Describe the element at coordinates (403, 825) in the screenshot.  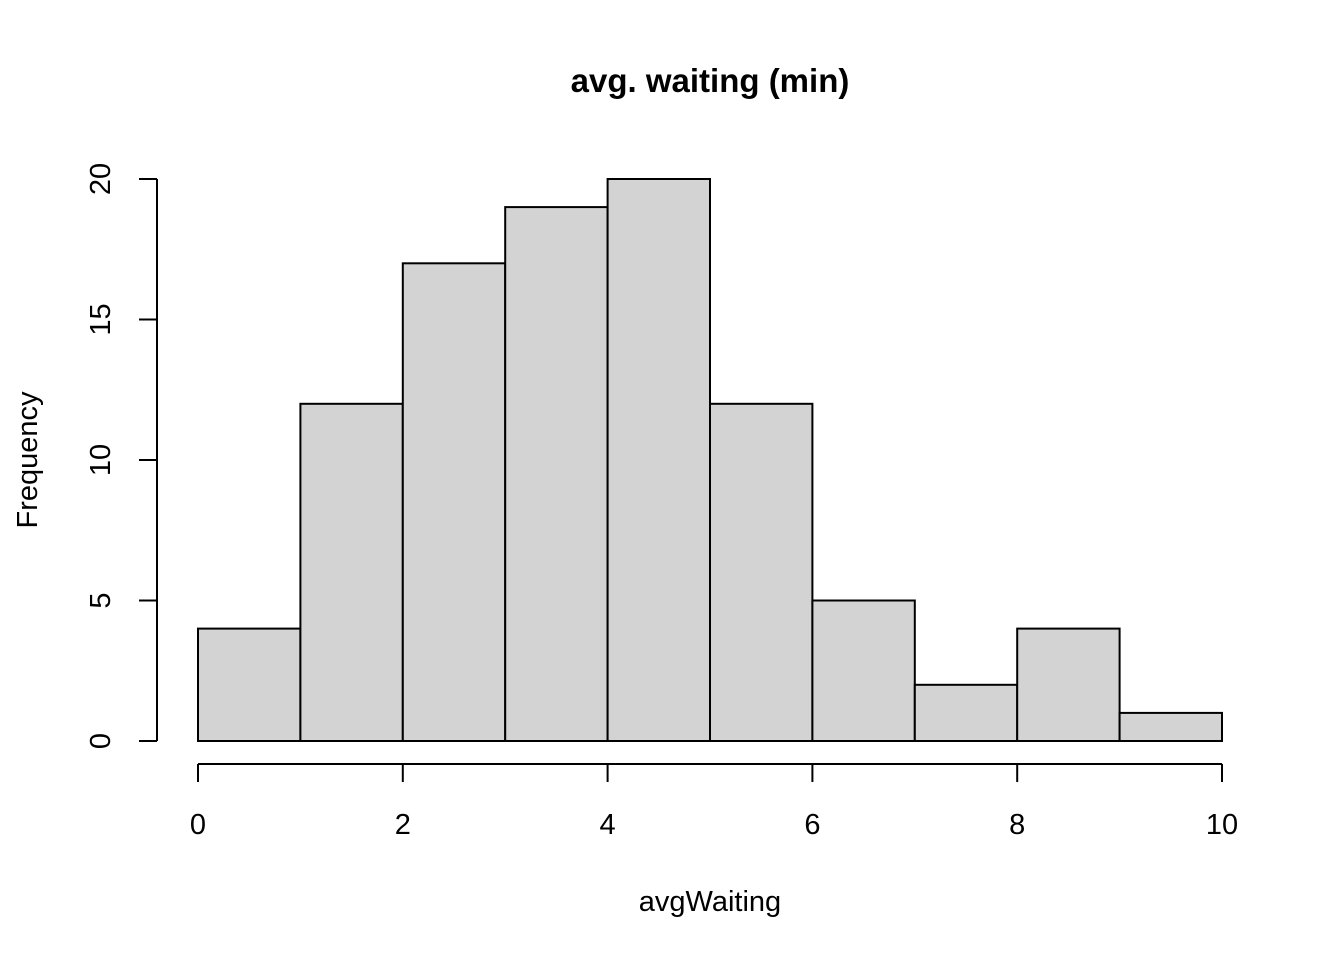
I see `x-tick-label-1: 2` at that location.